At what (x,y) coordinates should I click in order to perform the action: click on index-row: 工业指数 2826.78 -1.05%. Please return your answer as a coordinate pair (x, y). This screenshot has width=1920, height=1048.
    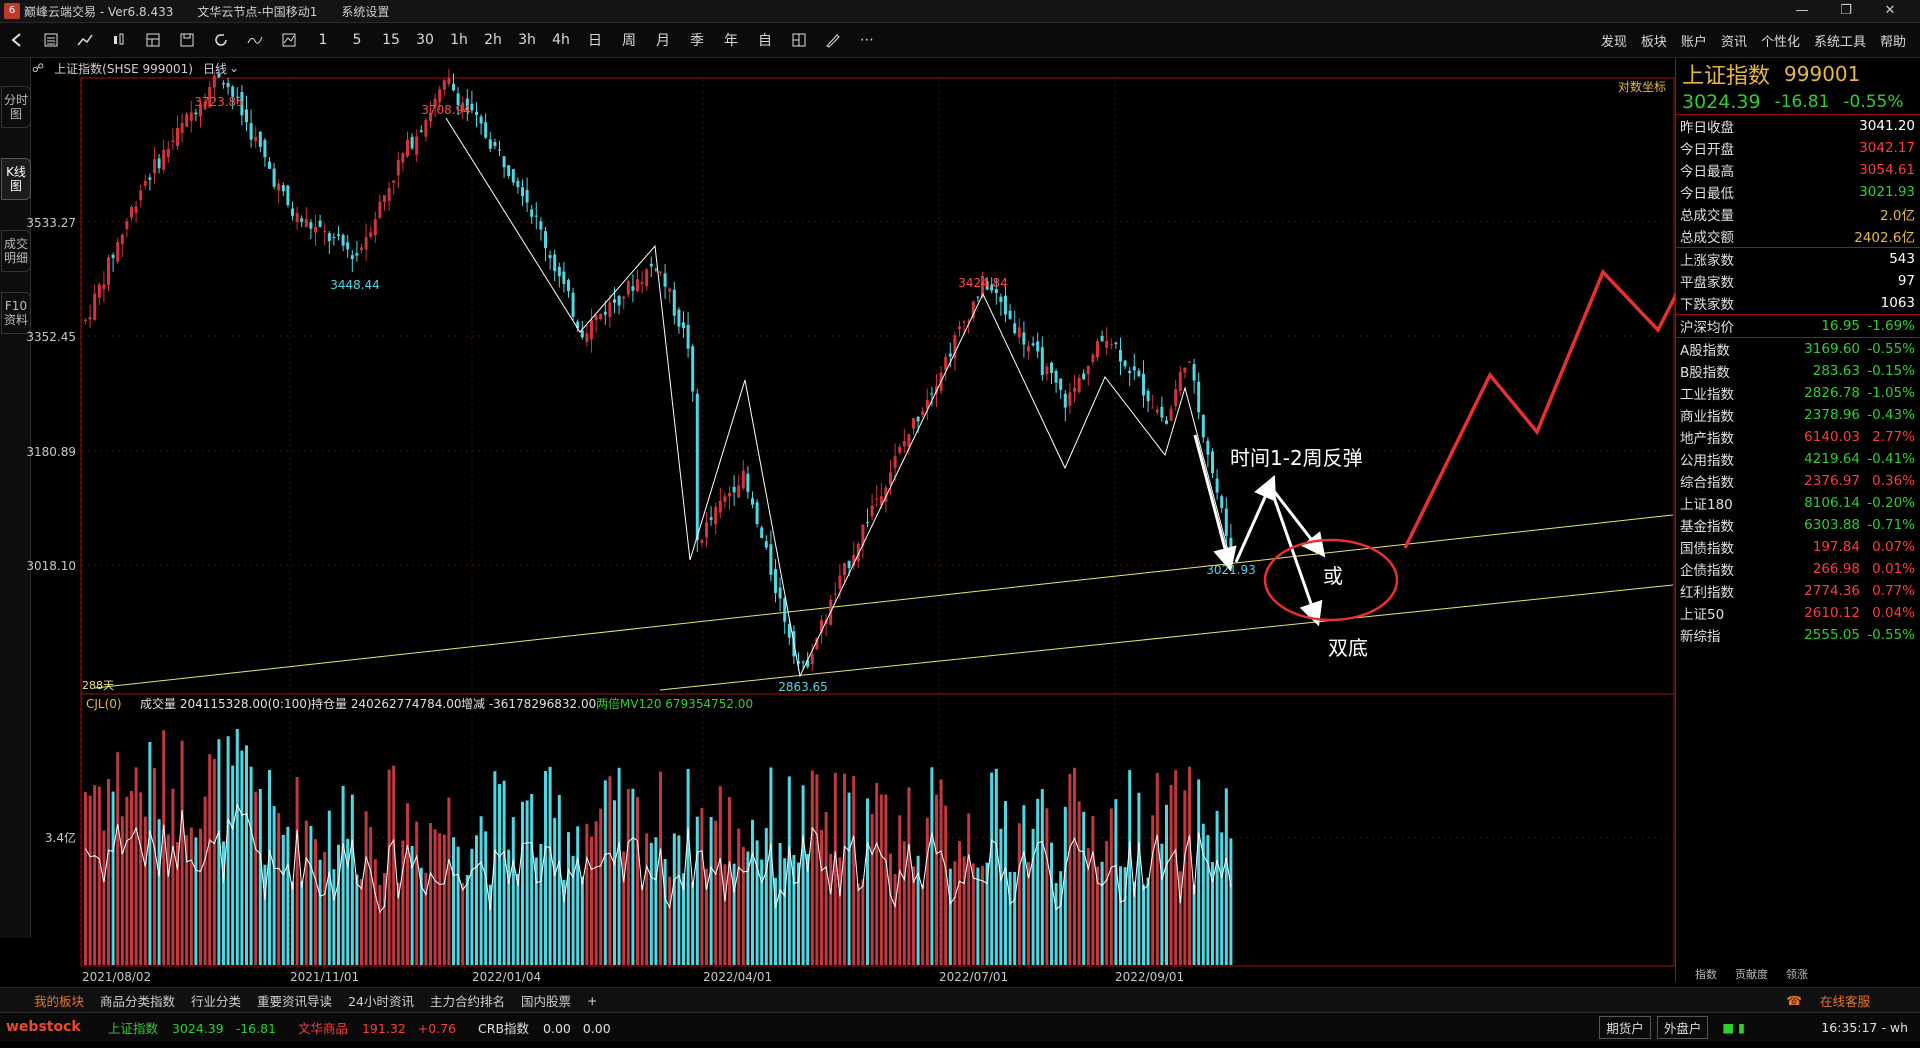
    Looking at the image, I should click on (1798, 393).